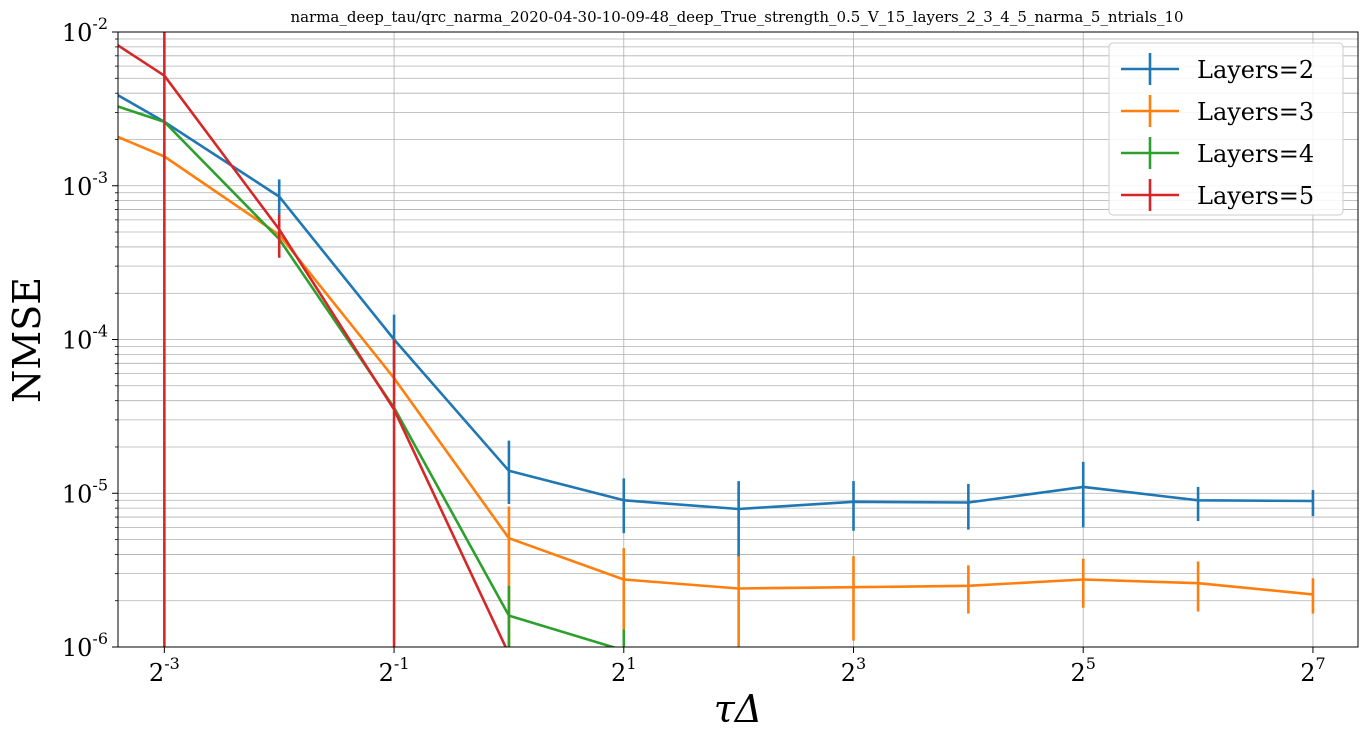 Image resolution: width=1371 pixels, height=738 pixels. Describe the element at coordinates (27, 340) in the screenshot. I see `y-axis-label: NMSE` at that location.